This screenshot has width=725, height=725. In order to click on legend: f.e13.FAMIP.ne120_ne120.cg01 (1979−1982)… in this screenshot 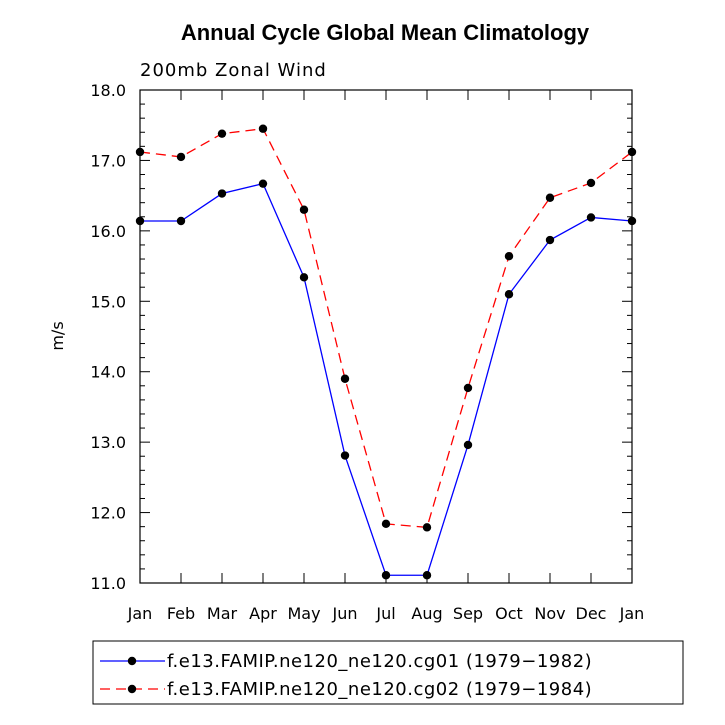, I will do `click(346, 675)`.